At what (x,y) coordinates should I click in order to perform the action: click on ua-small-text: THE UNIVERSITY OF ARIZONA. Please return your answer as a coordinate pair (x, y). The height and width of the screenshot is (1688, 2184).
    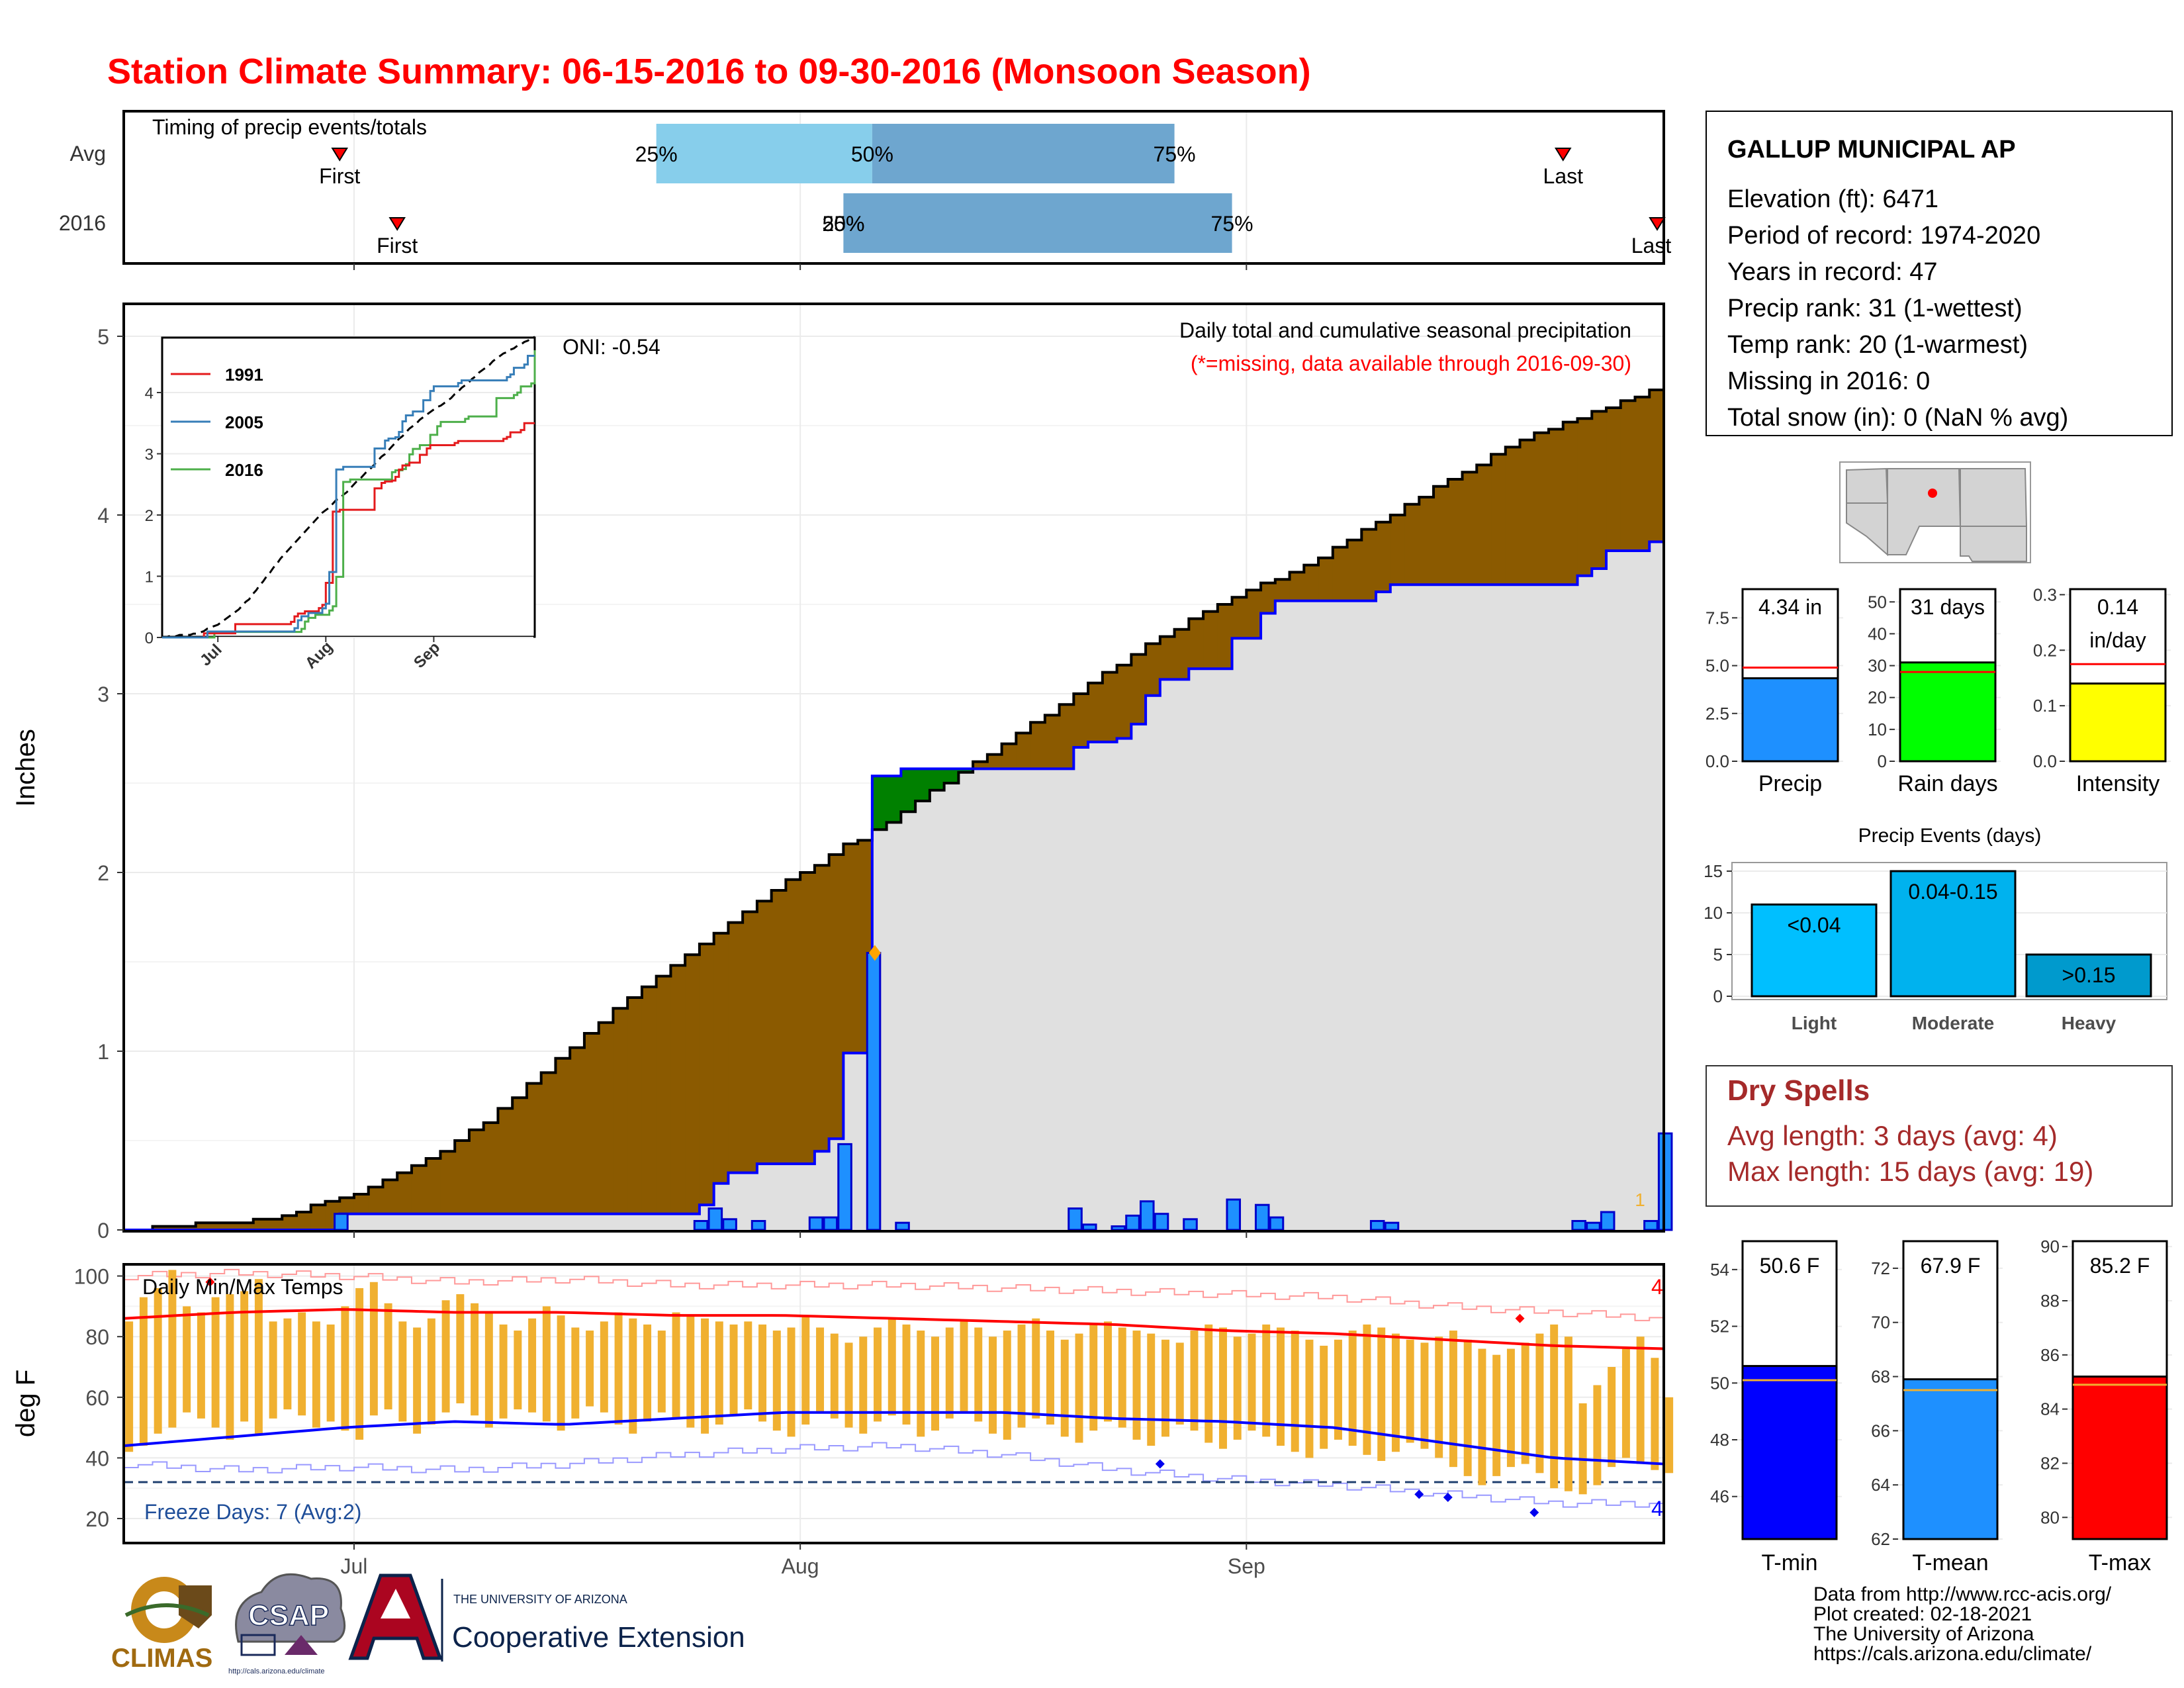
    Looking at the image, I should click on (540, 1599).